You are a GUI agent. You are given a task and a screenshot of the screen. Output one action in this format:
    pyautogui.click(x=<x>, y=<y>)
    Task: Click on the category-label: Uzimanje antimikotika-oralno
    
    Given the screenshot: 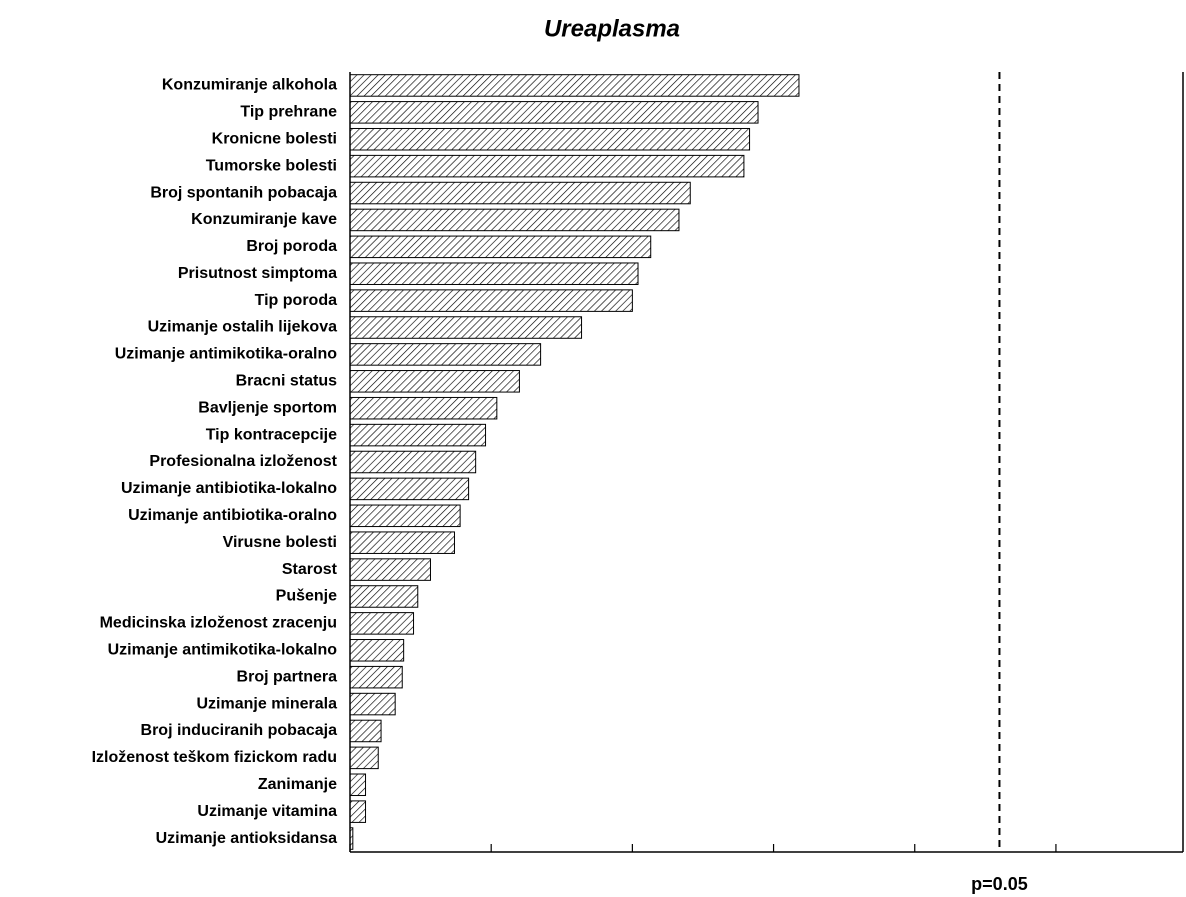 What is the action you would take?
    pyautogui.click(x=226, y=354)
    